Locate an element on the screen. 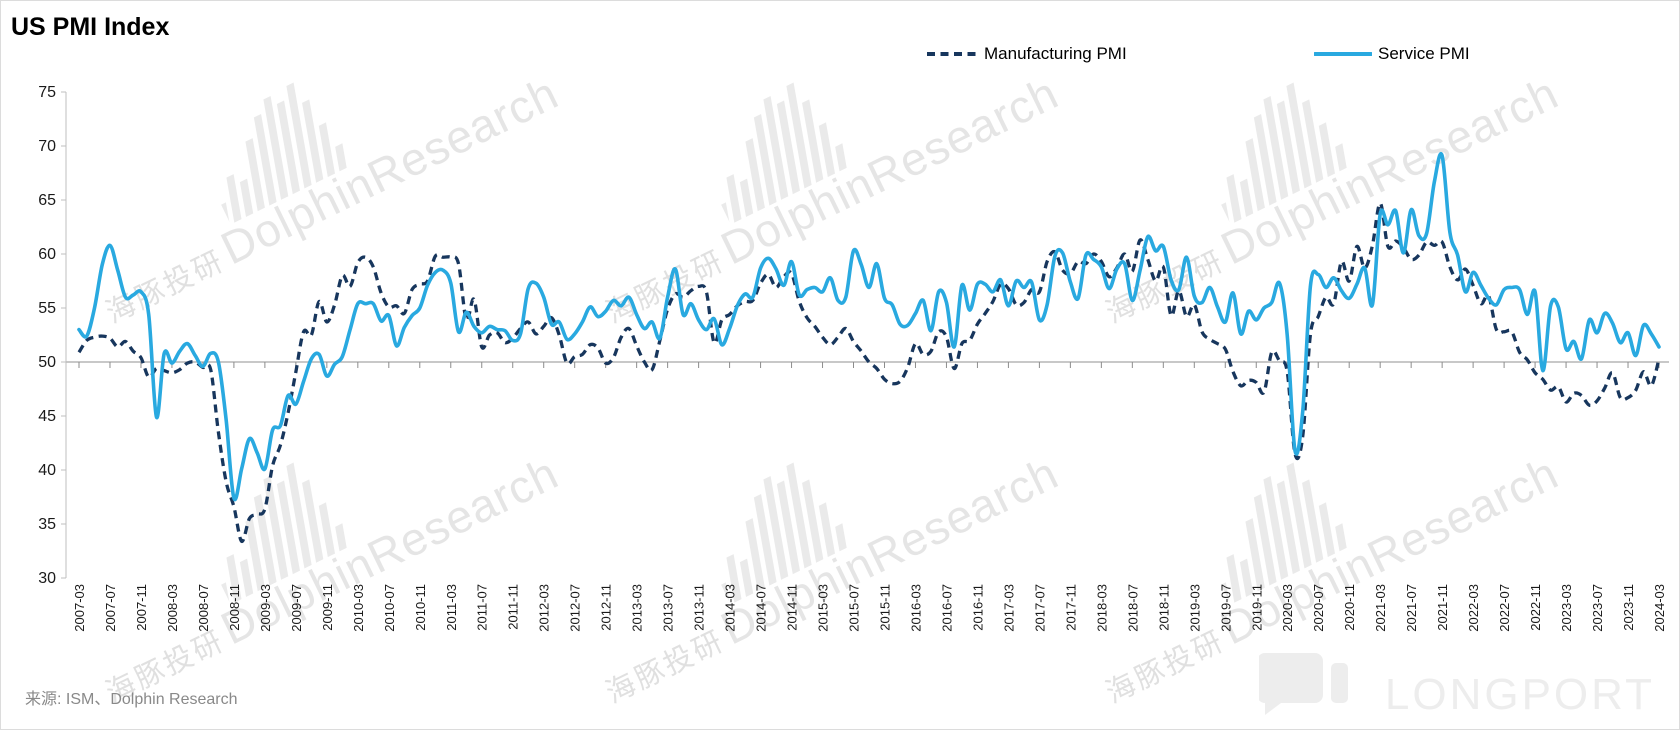 This screenshot has height=730, width=1680. x-tick-label: 2021-11 is located at coordinates (1442, 607).